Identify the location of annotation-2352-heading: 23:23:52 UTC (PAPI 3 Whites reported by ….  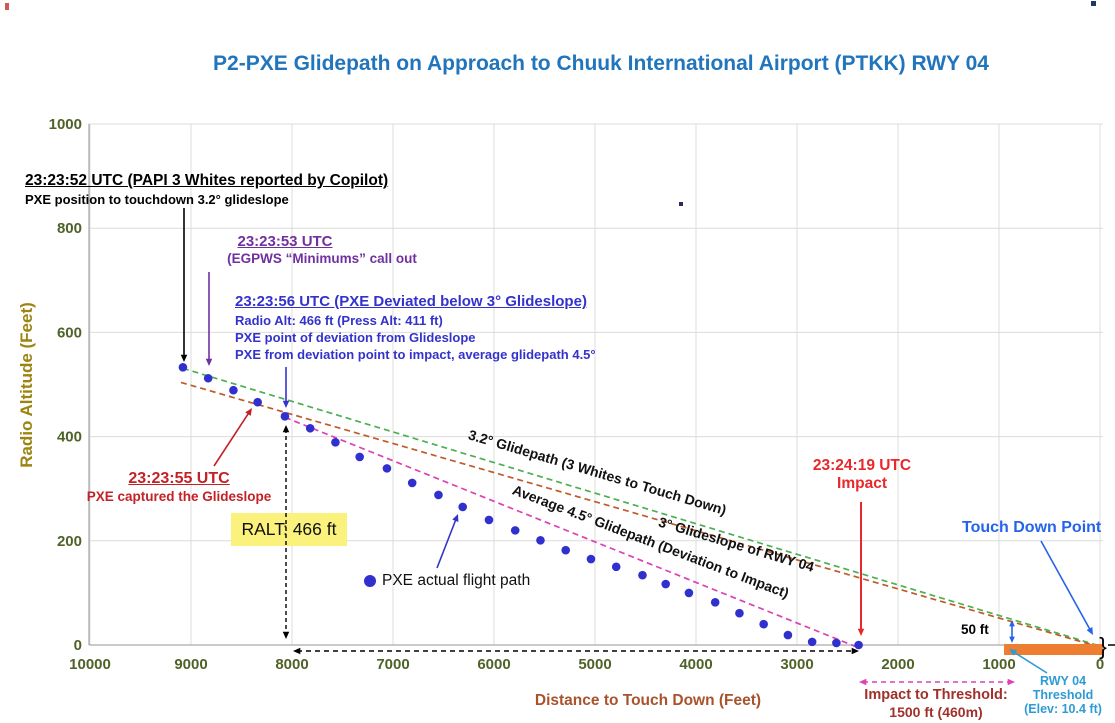
(207, 180).